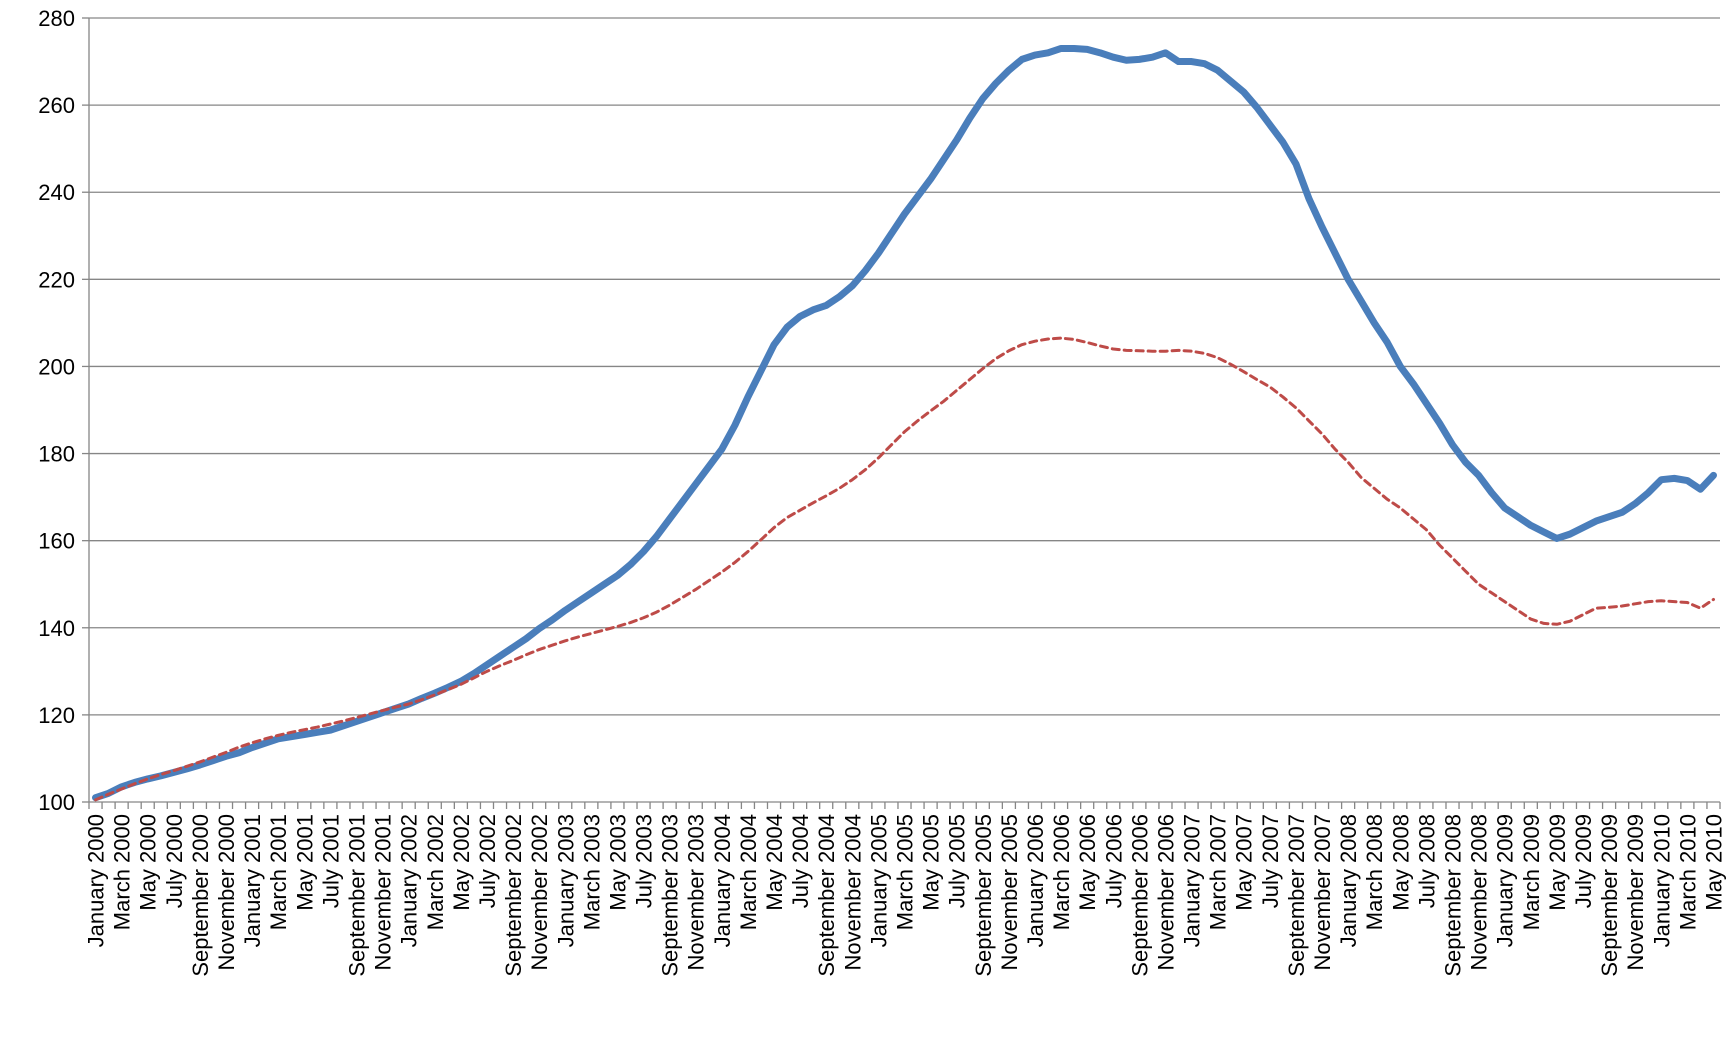 Image resolution: width=1736 pixels, height=1045 pixels. What do you see at coordinates (722, 880) in the screenshot?
I see `x-tick-label: January 2004` at bounding box center [722, 880].